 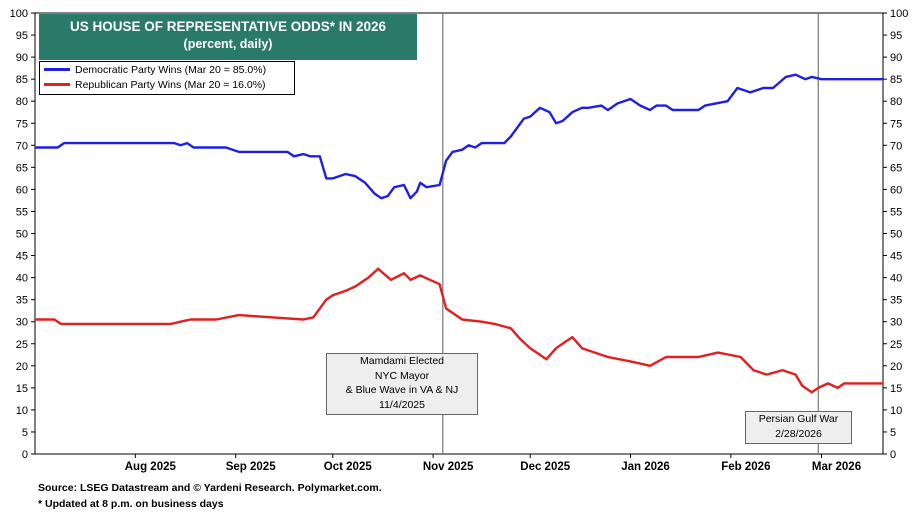 I want to click on legend-item-rep: Republican Party Wins (Mar 20 = 16.0%), so click(x=167, y=84).